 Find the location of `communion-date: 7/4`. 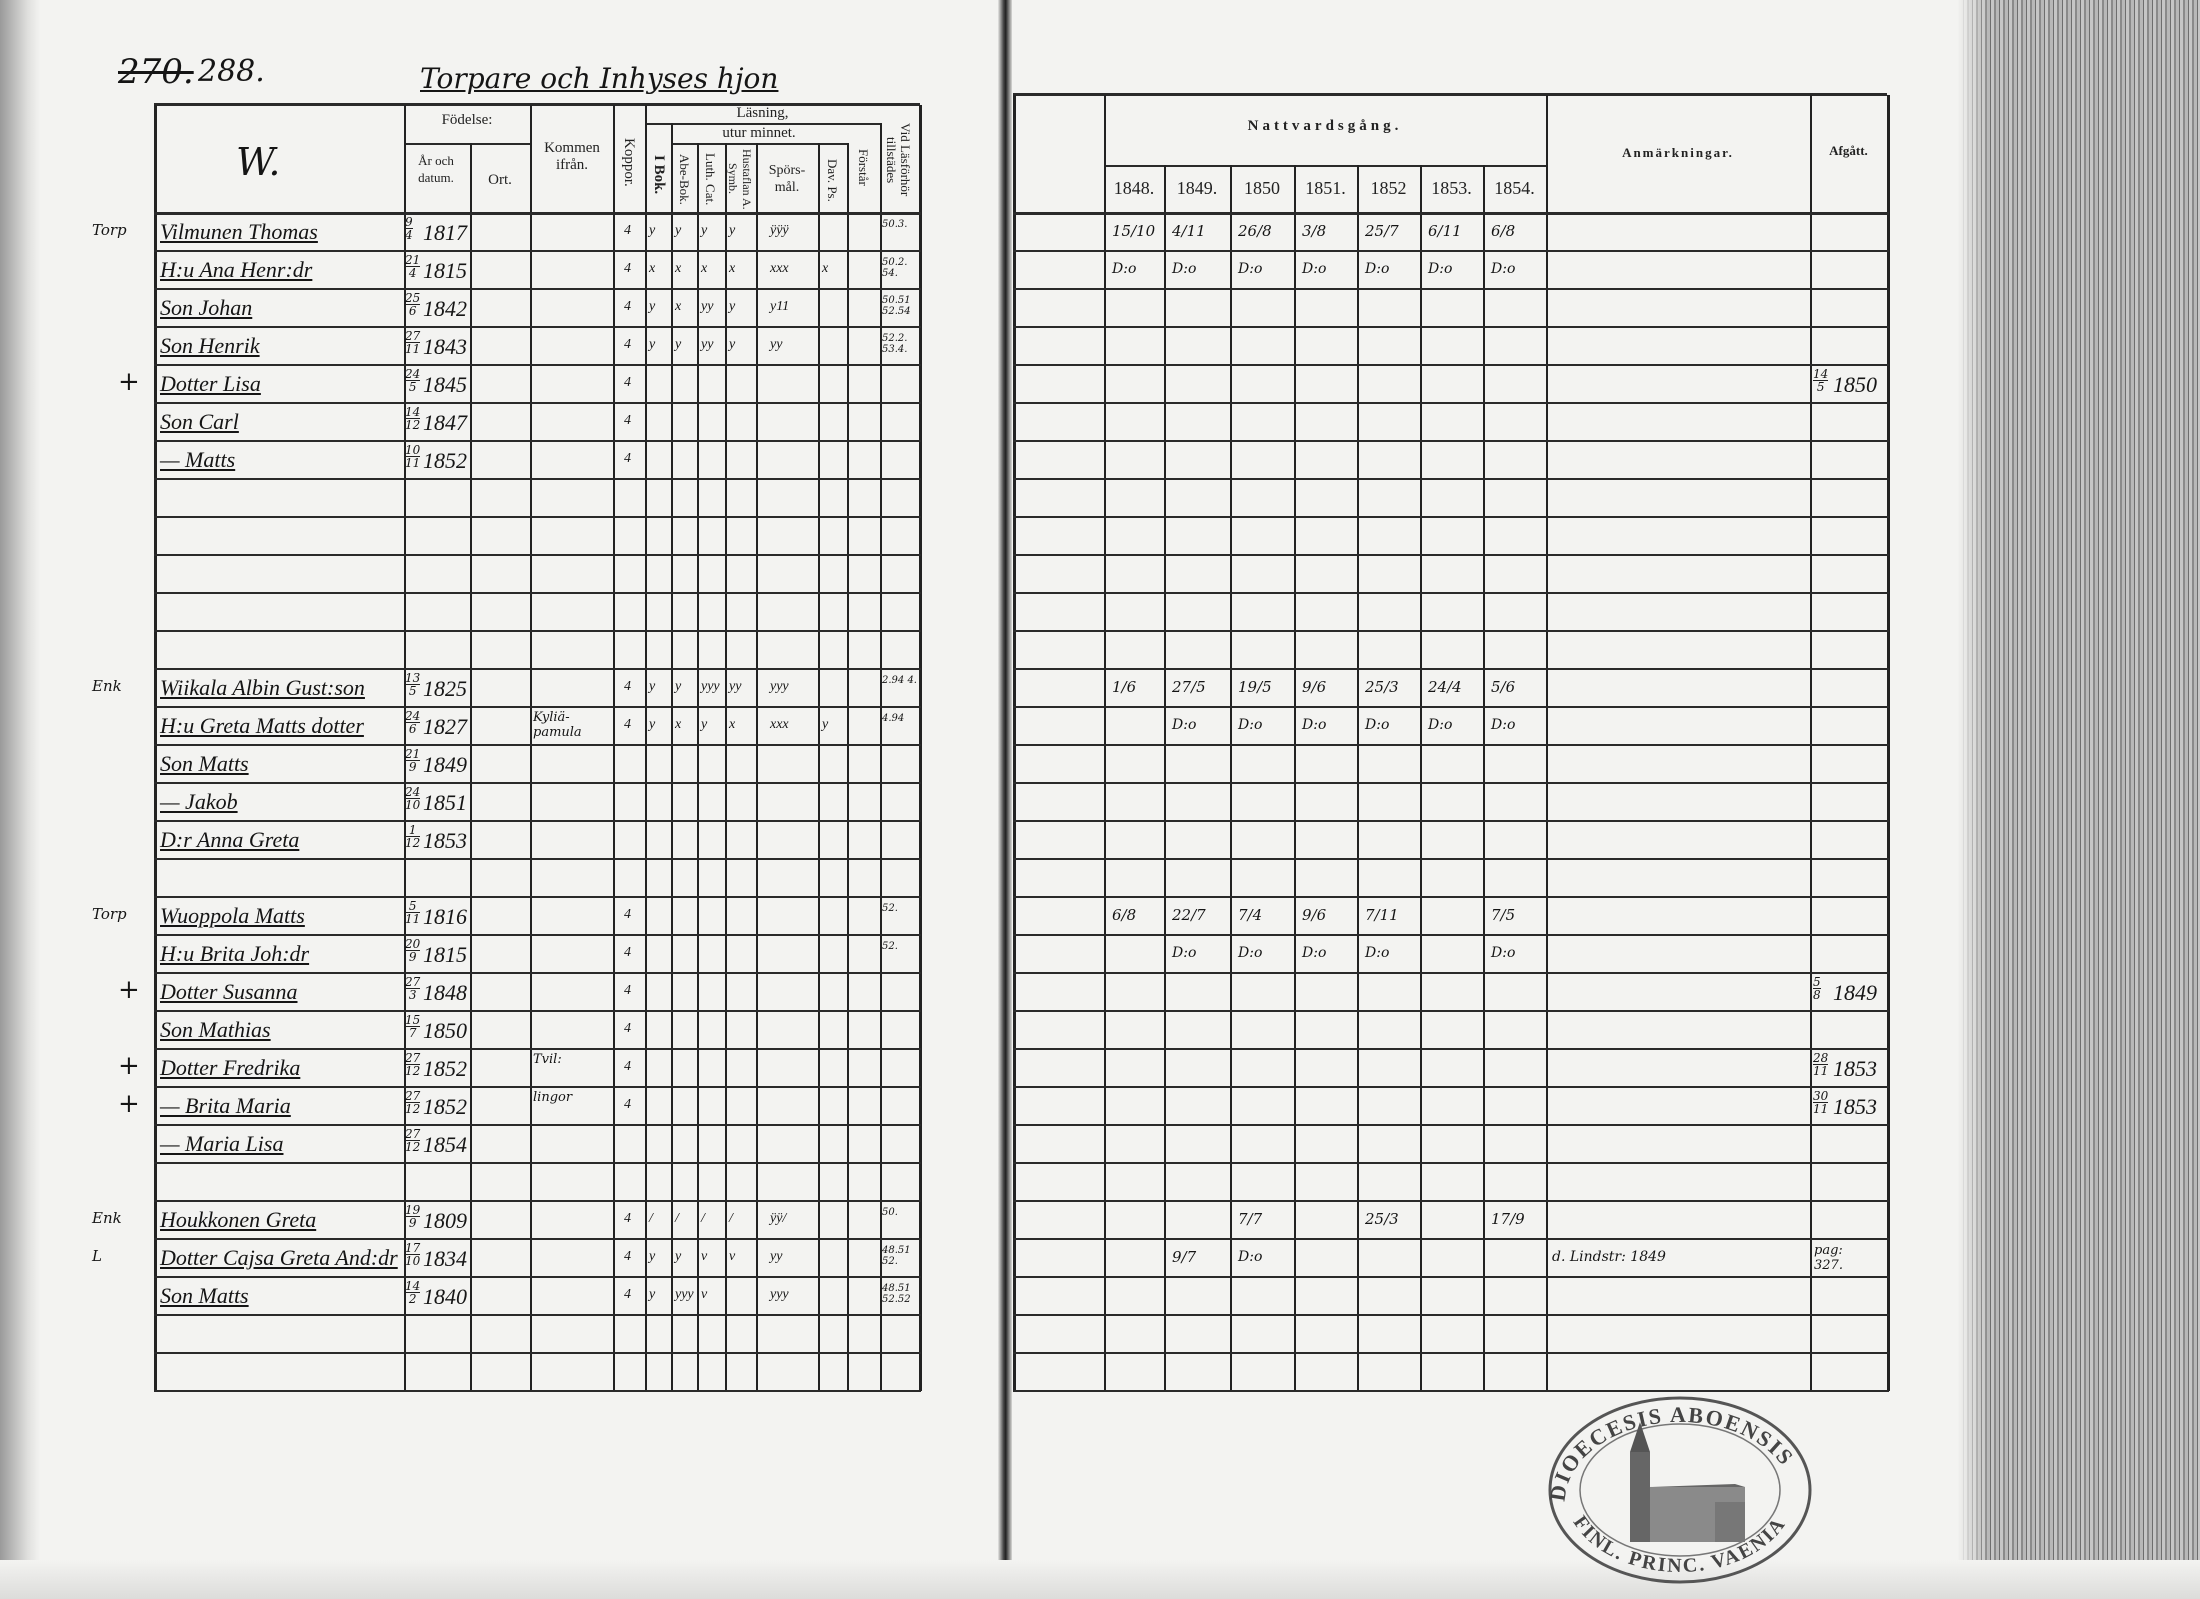

communion-date: 7/4 is located at coordinates (1250, 915).